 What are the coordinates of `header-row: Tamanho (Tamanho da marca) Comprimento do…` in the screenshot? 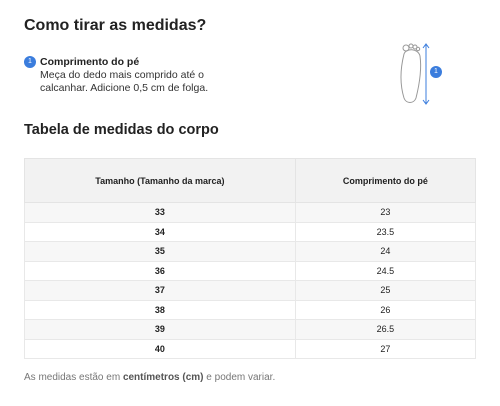 It's located at (250, 180).